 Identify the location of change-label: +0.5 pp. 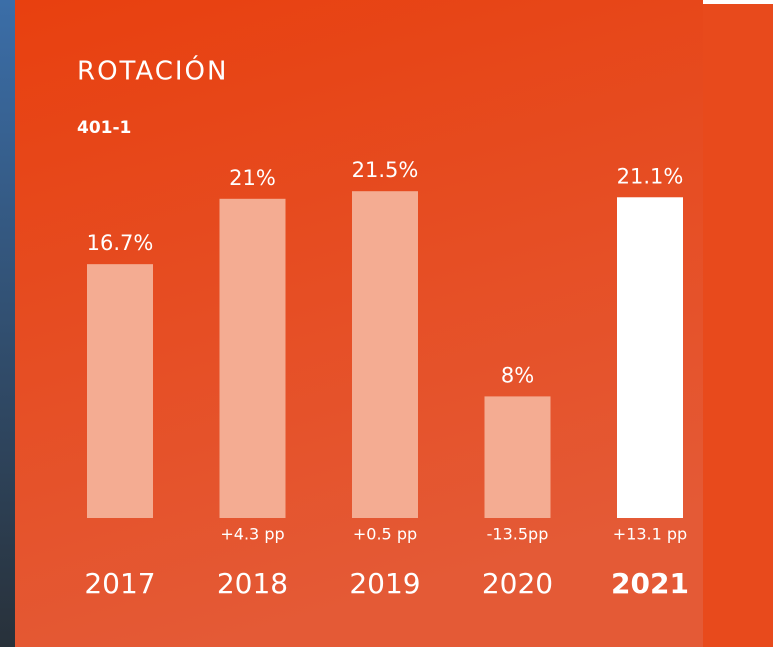
(385, 534).